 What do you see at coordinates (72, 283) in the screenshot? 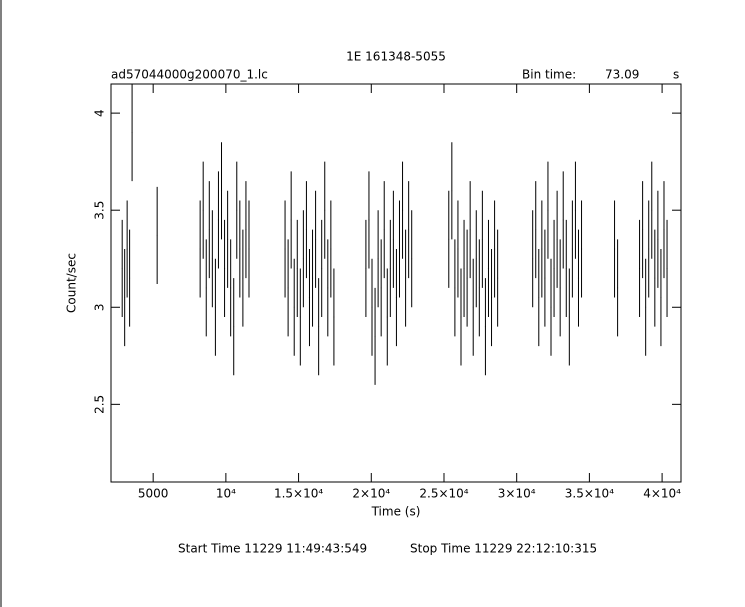
I see `y-axis-label: Count/sec` at bounding box center [72, 283].